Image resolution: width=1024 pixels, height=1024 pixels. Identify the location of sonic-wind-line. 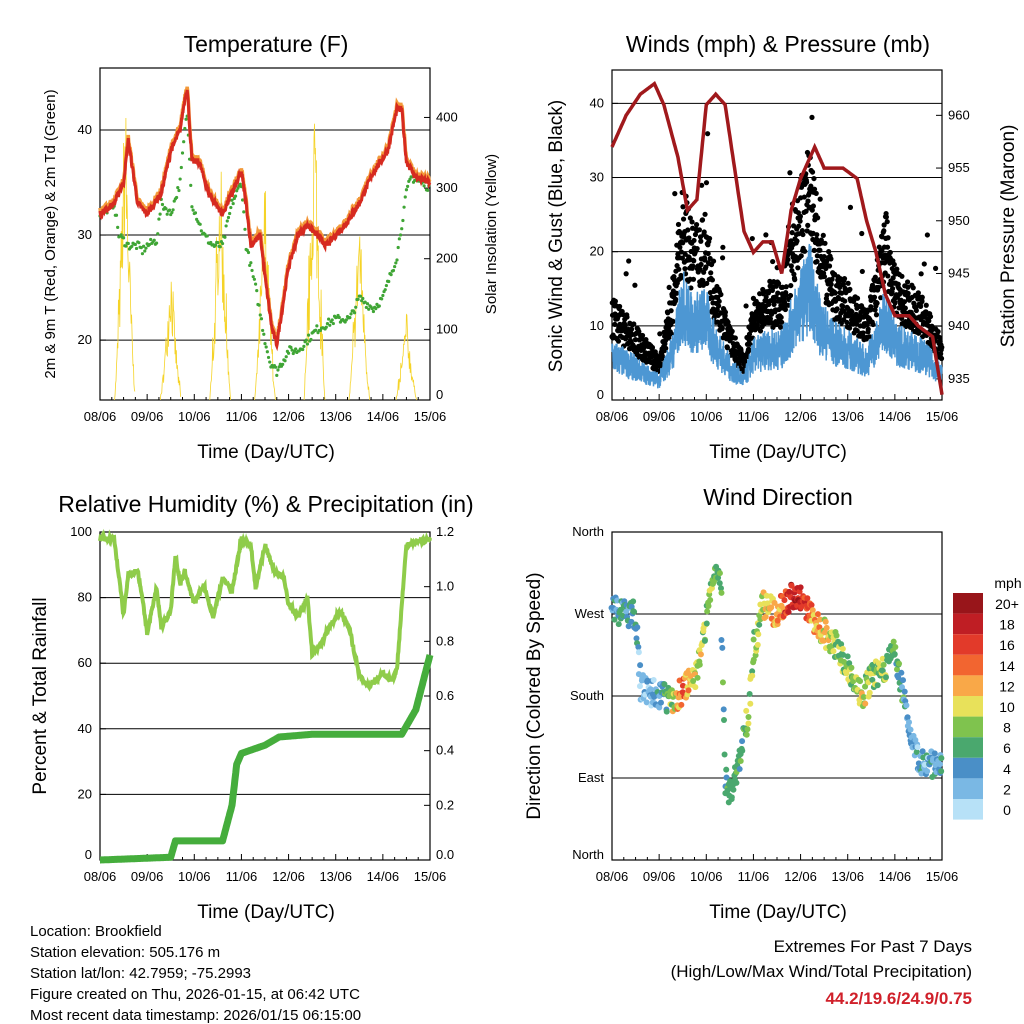
(777, 316).